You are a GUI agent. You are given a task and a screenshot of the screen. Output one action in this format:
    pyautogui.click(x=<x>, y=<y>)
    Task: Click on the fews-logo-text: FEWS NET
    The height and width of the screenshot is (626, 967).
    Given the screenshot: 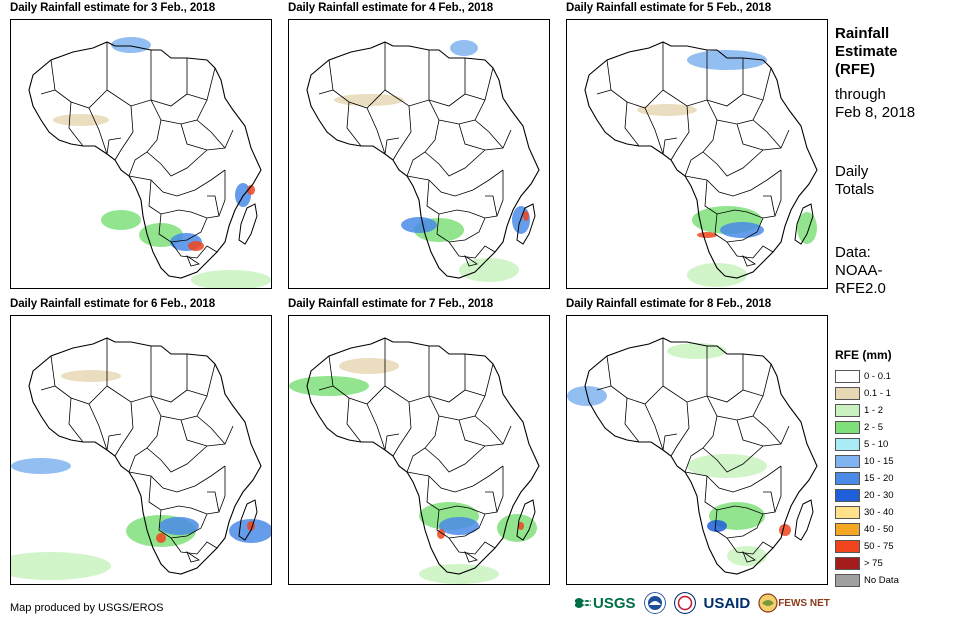 What is the action you would take?
    pyautogui.click(x=804, y=603)
    